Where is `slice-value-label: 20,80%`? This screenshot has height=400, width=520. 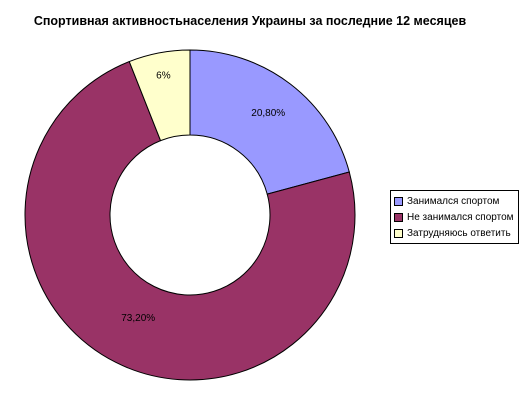 slice-value-label: 20,80% is located at coordinates (268, 113).